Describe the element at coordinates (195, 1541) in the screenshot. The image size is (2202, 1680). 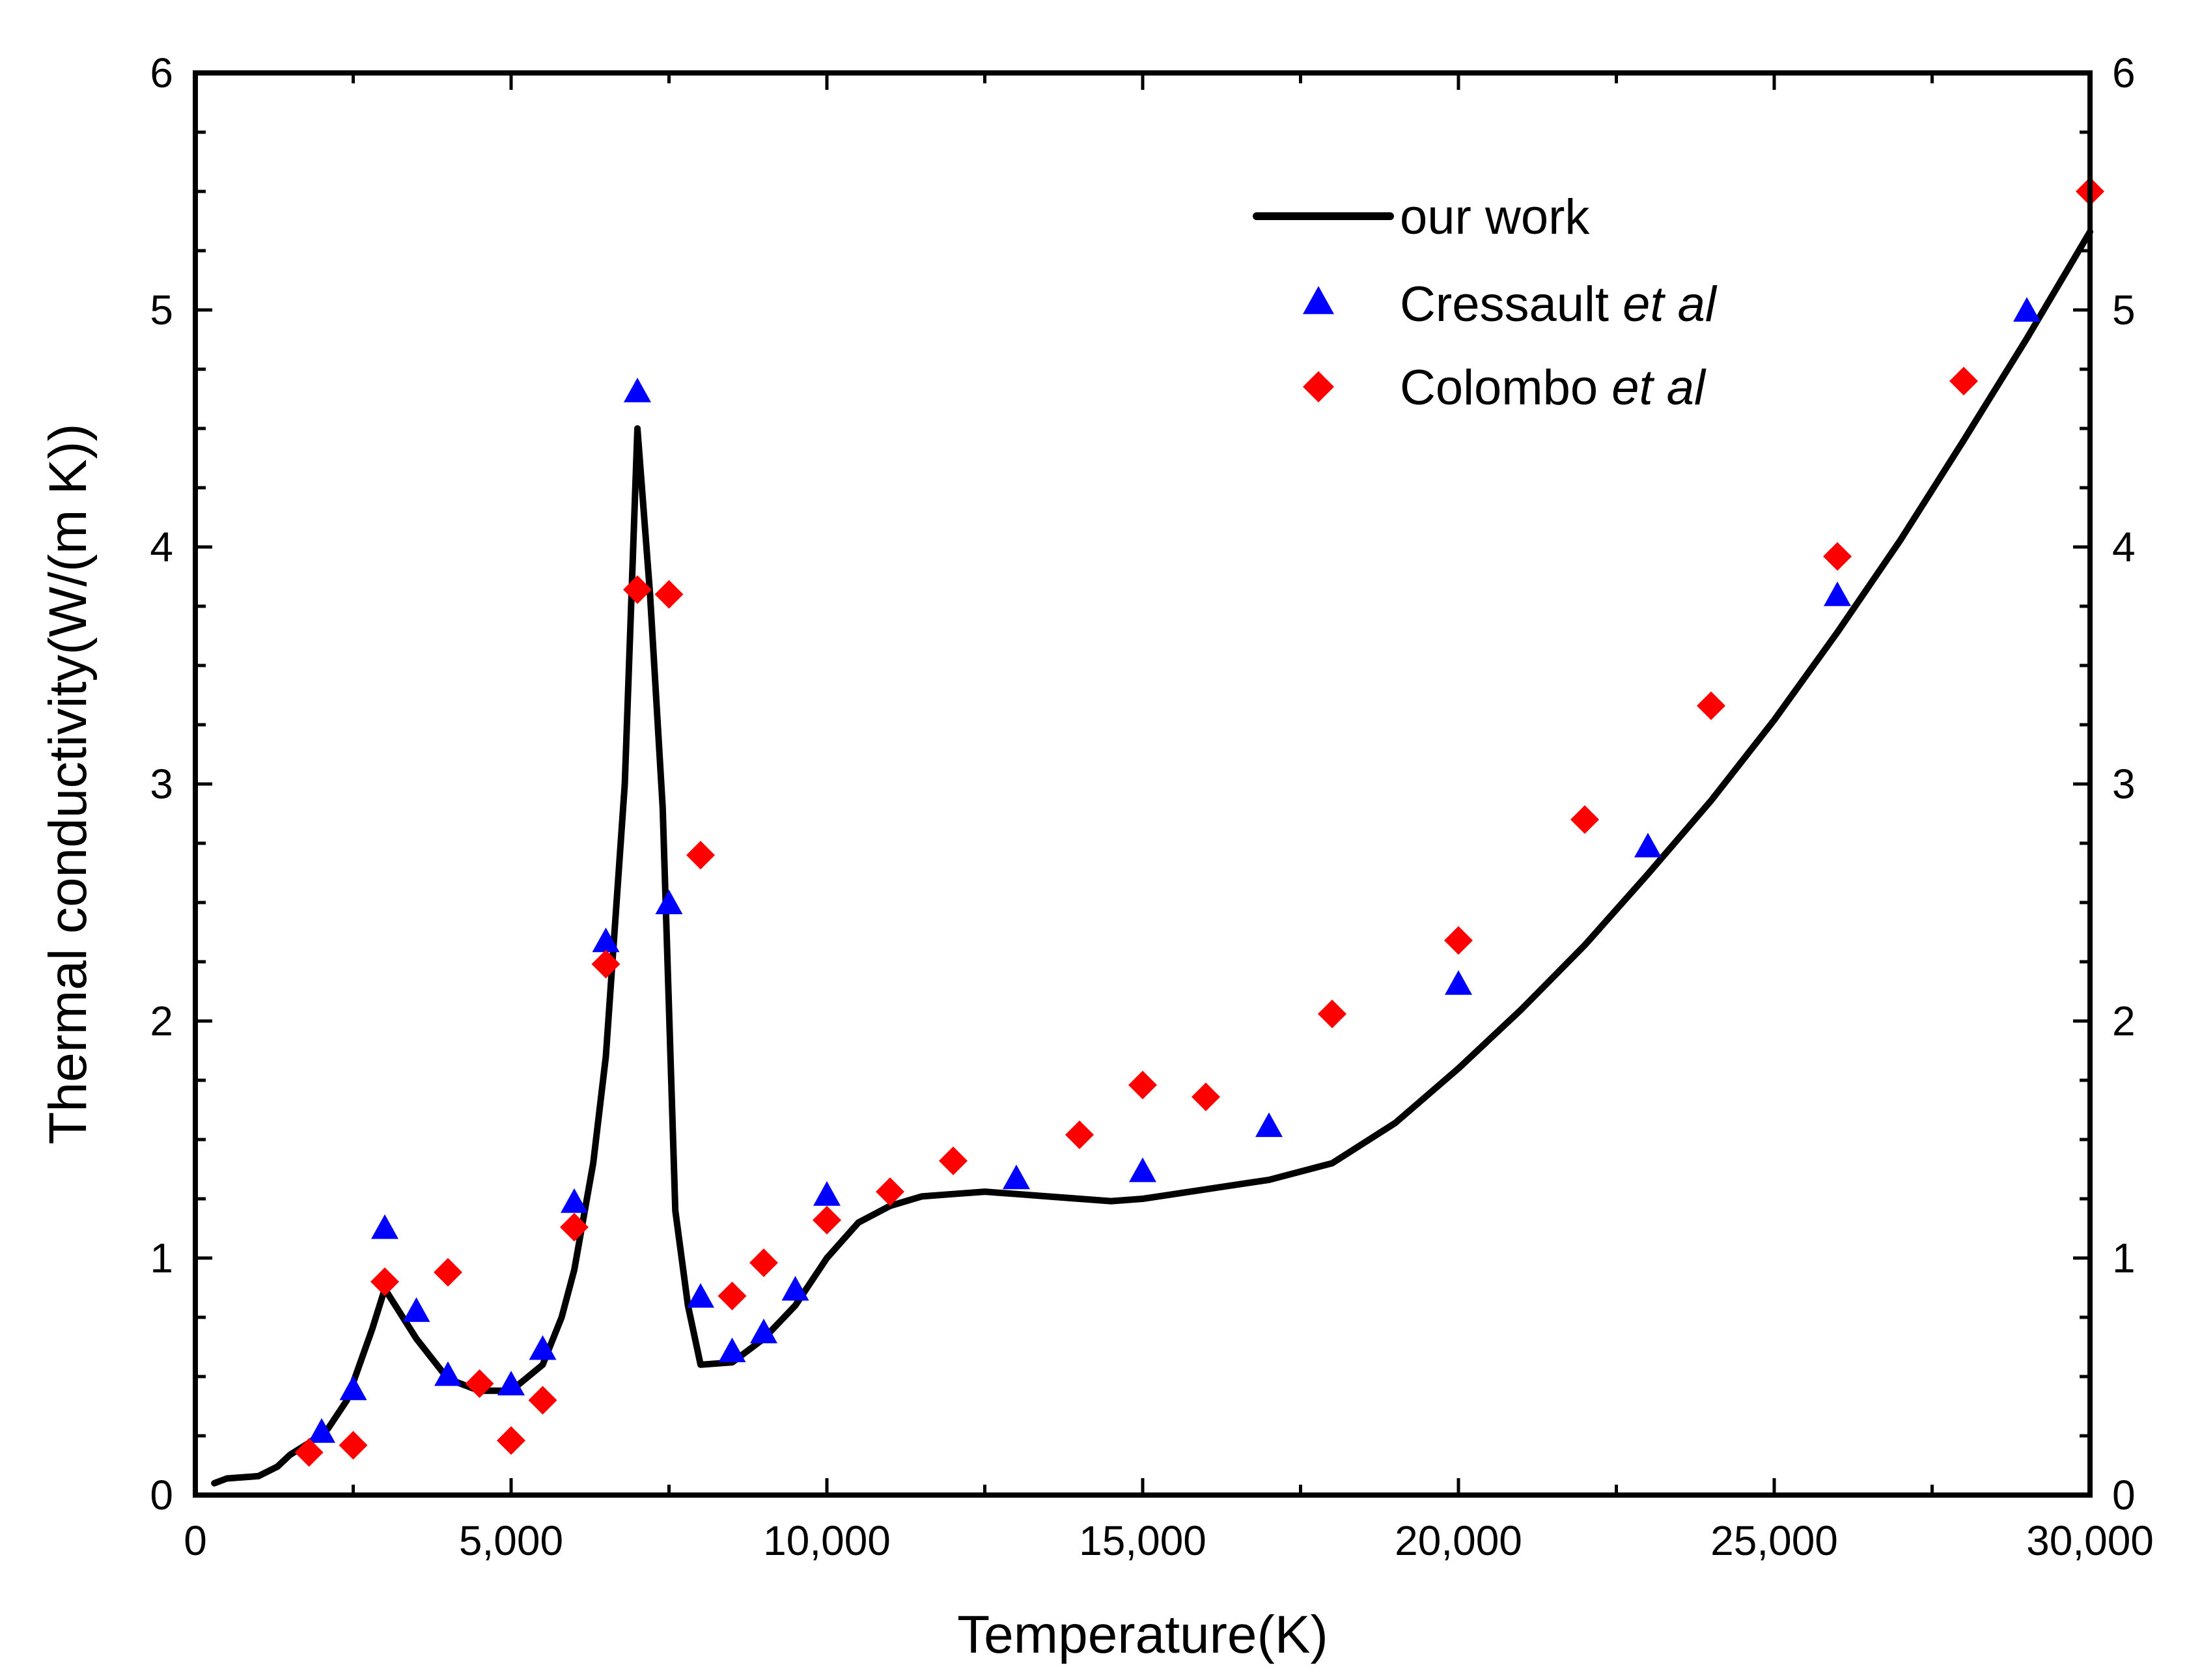
I see `x-tick-label: 0` at that location.